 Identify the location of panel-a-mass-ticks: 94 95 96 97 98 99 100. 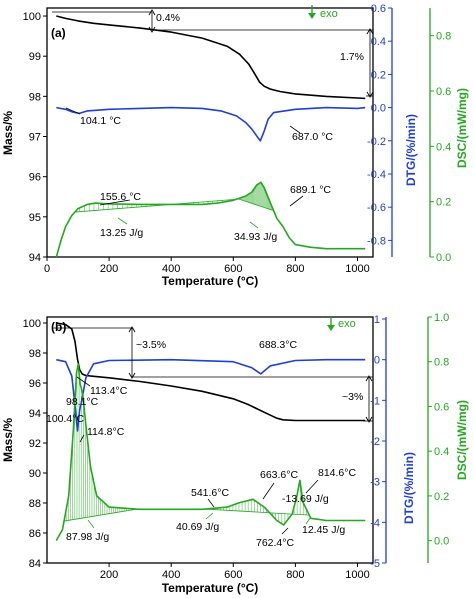
(35, 137).